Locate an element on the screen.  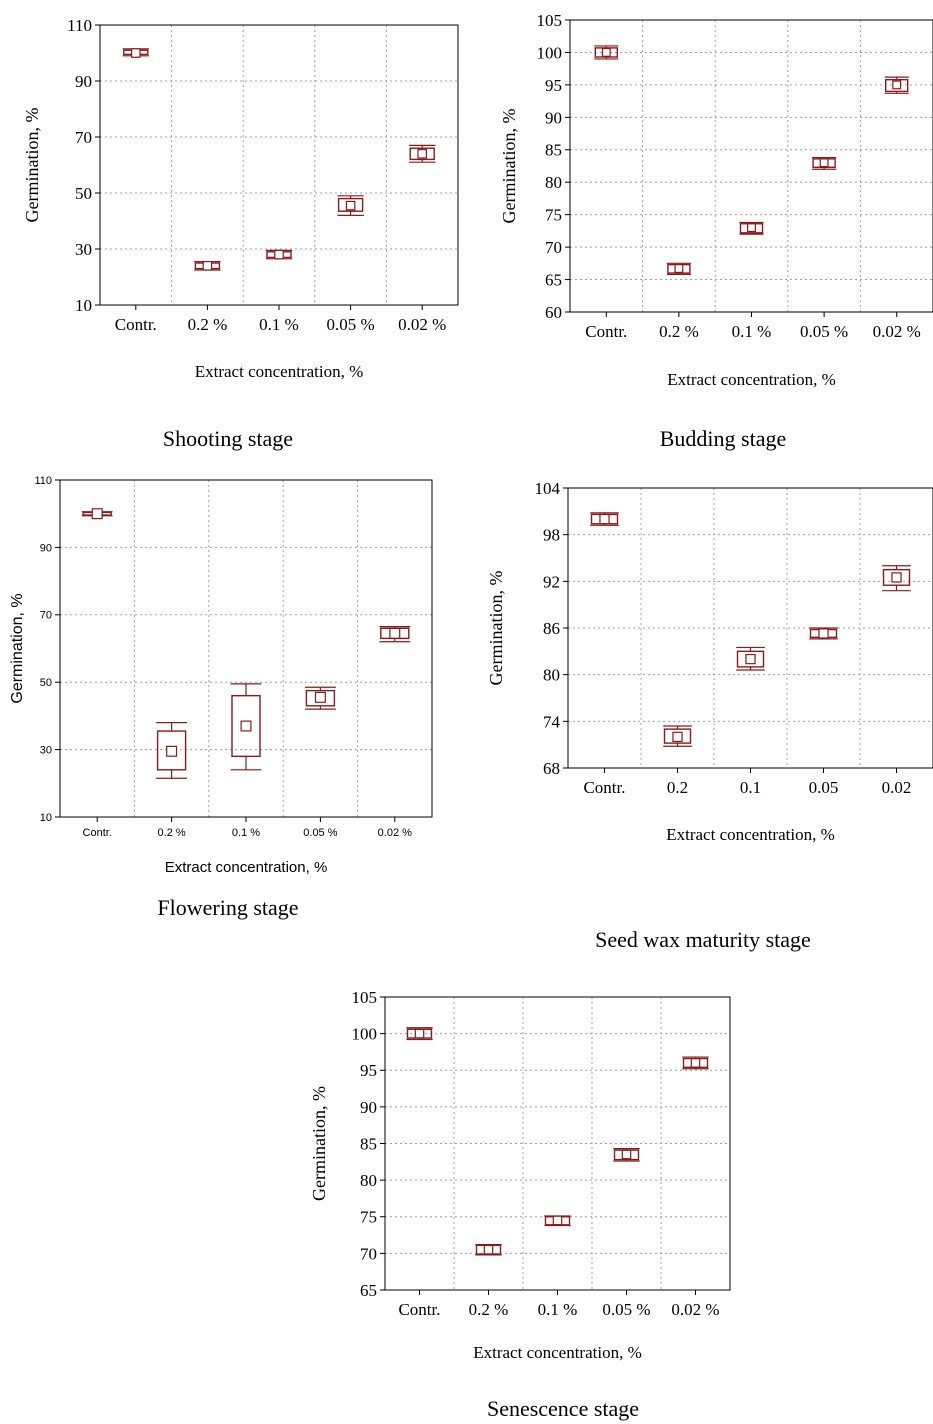
y-tick-label: 74 is located at coordinates (552, 721).